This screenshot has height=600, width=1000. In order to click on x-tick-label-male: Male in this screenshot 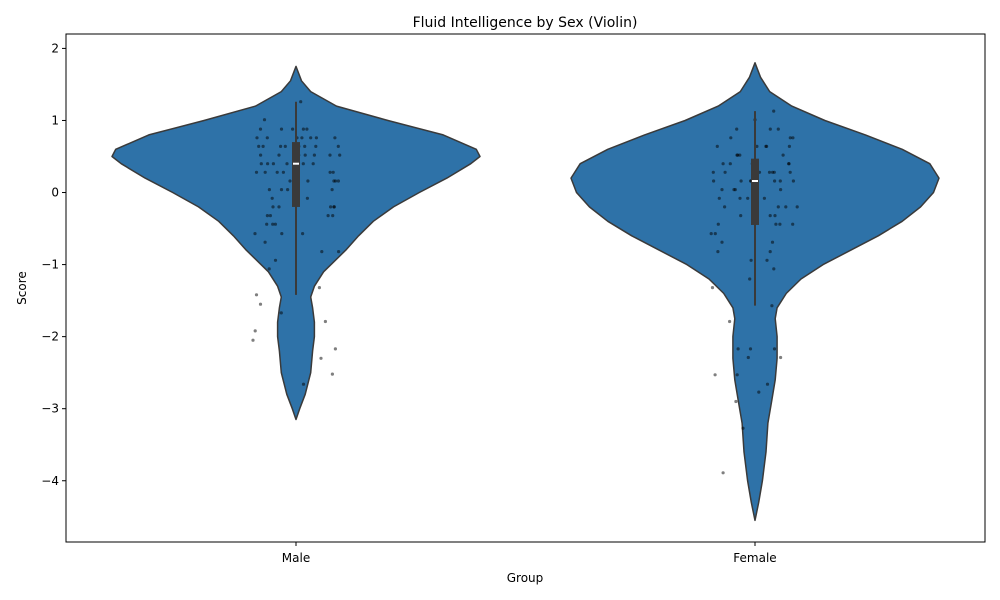, I will do `click(296, 558)`.